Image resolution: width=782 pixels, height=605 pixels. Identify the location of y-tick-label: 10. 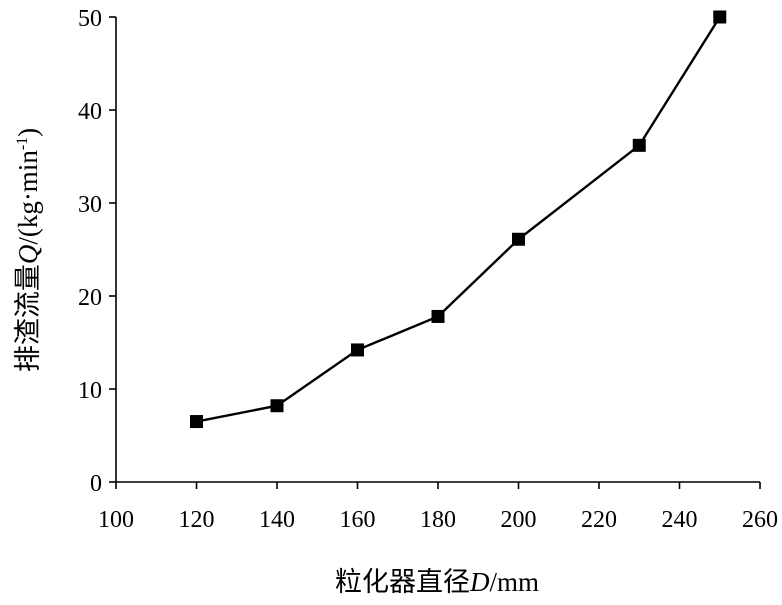
(90, 391).